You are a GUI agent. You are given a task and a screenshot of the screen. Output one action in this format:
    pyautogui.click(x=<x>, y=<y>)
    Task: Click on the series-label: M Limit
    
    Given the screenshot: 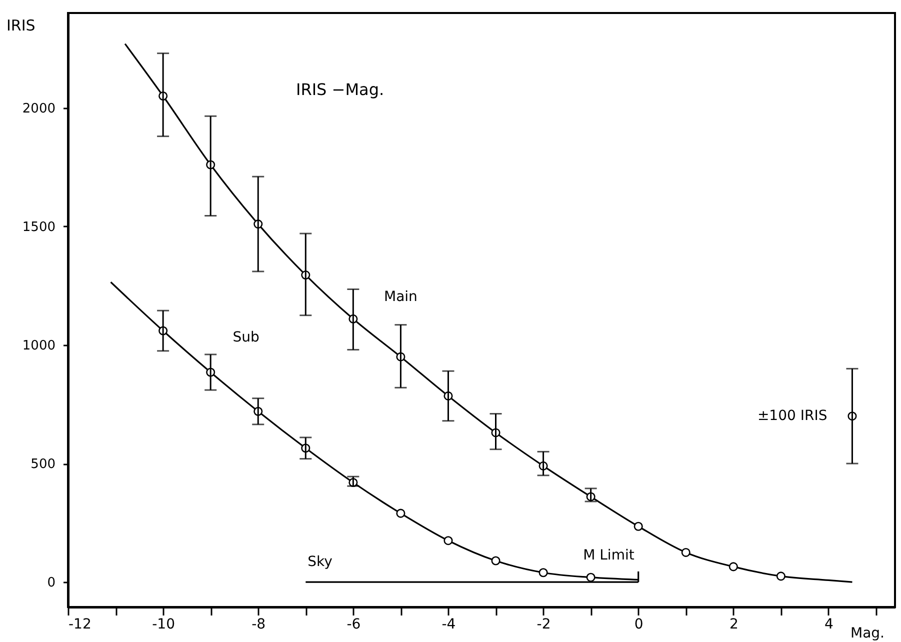 What is the action you would take?
    pyautogui.click(x=609, y=555)
    